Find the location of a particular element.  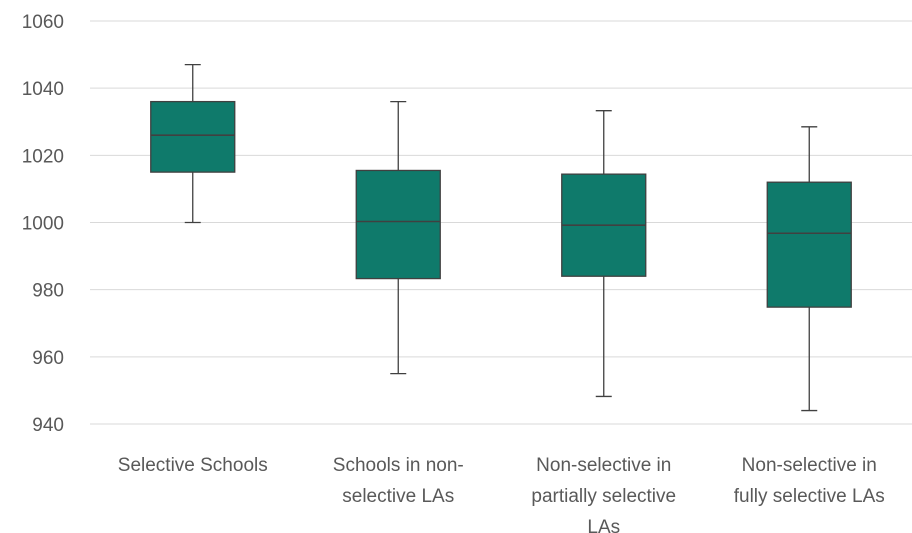

y-tick-label: 980 is located at coordinates (48, 291).